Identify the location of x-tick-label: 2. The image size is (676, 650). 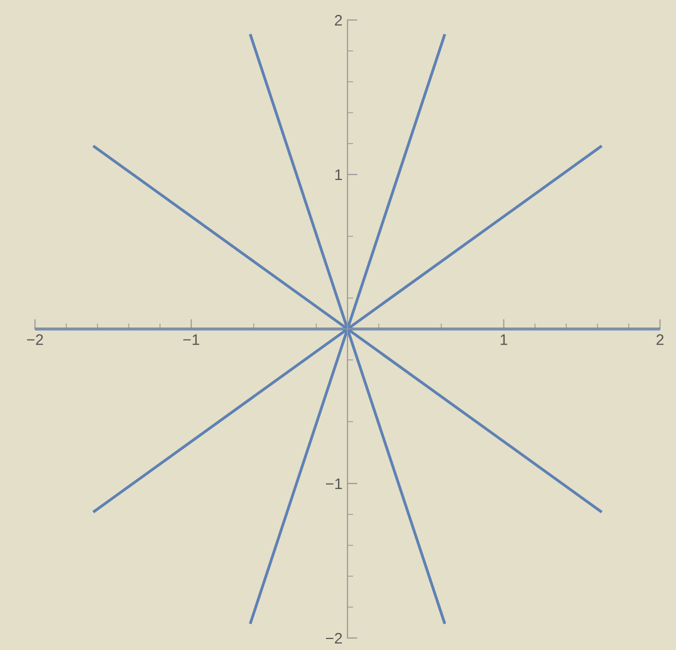
(660, 339).